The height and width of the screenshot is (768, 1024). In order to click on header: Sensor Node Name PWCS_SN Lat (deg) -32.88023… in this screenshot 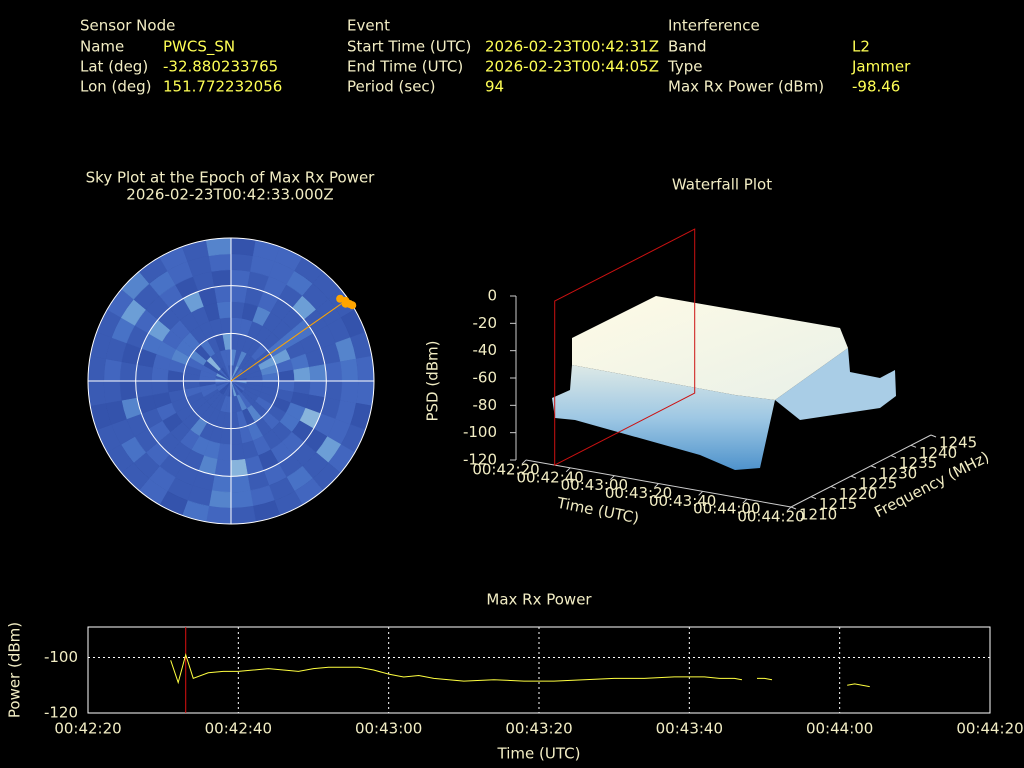, I will do `click(495, 56)`.